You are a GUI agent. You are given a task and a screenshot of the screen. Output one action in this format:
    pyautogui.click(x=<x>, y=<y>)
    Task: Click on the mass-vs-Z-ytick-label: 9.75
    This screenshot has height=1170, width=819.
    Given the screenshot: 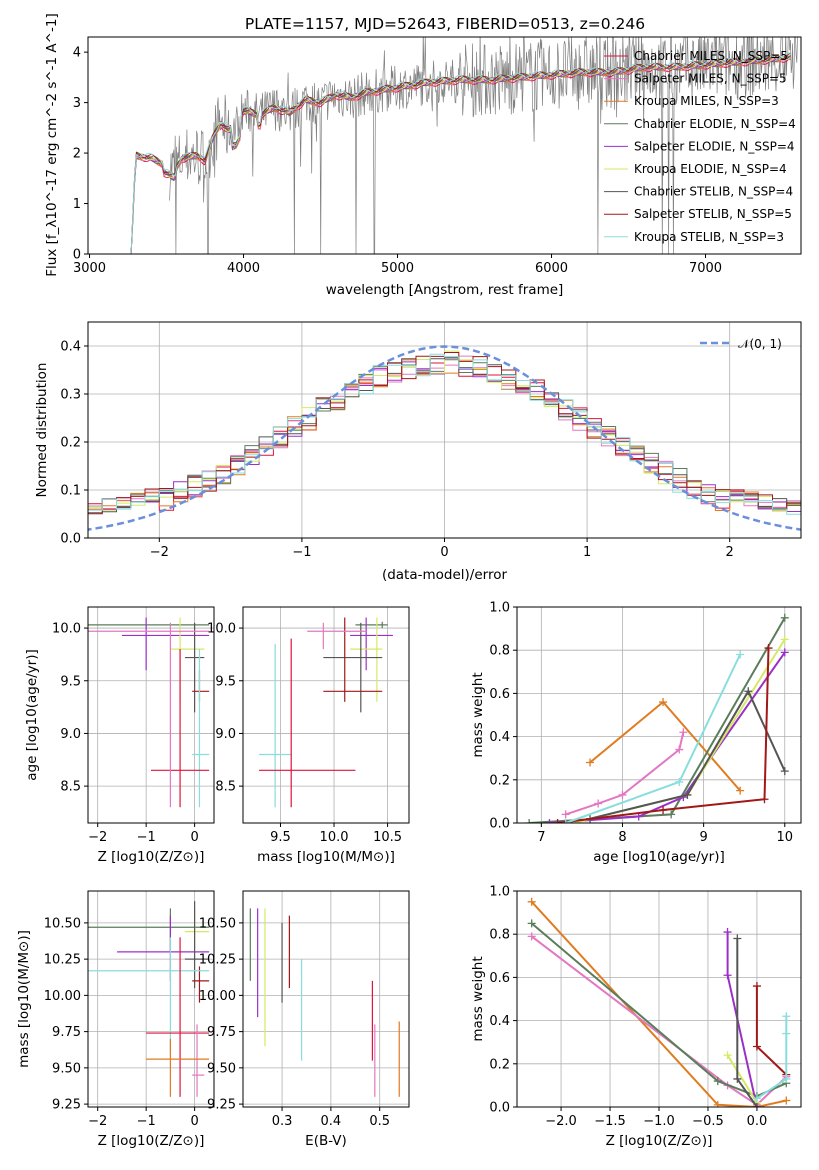 What is the action you would take?
    pyautogui.click(x=66, y=1032)
    